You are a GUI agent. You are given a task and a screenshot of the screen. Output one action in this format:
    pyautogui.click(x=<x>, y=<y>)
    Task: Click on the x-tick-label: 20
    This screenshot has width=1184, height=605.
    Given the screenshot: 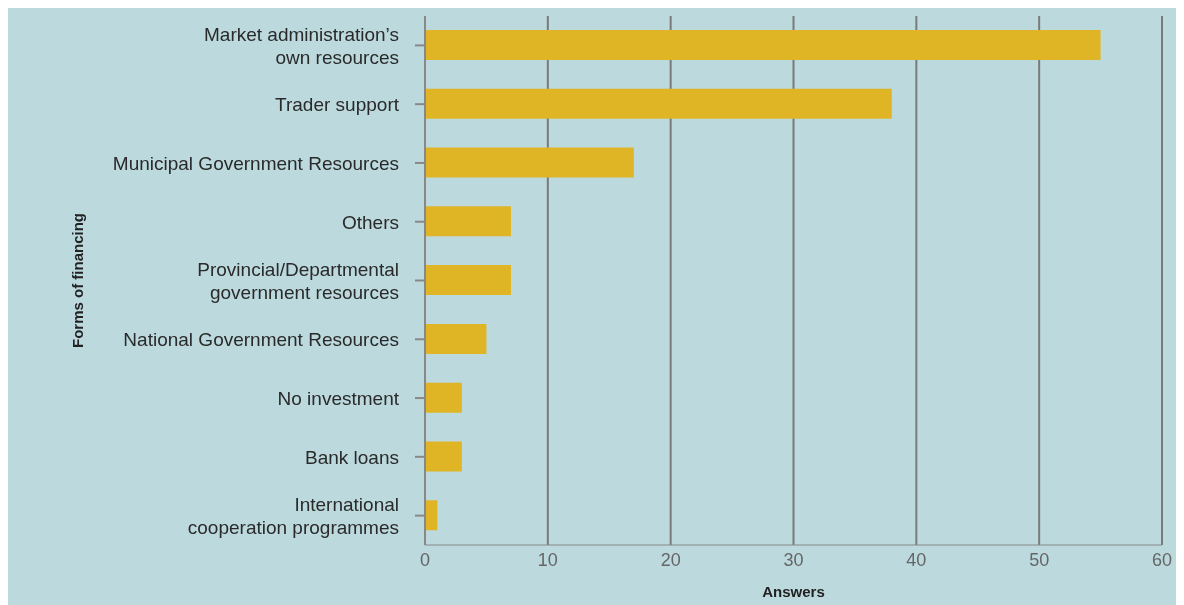 What is the action you would take?
    pyautogui.click(x=670, y=559)
    